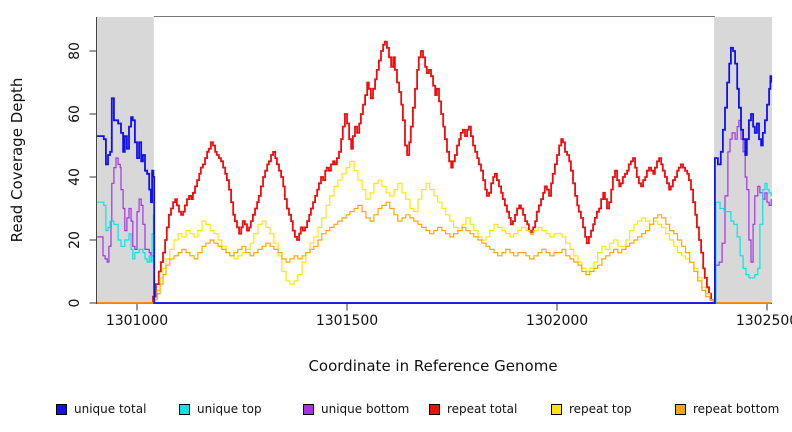  Describe the element at coordinates (365, 409) in the screenshot. I see `legend-label: unique bottom` at that location.